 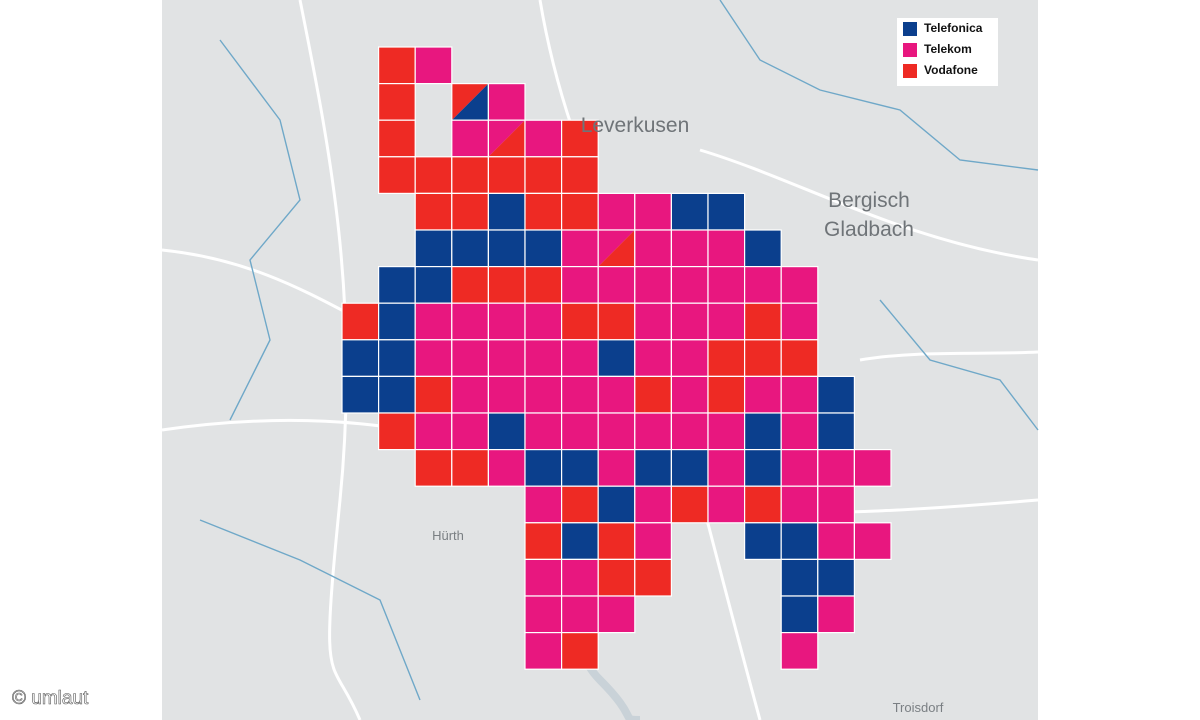 I want to click on legend-label: Telekom, so click(x=948, y=49).